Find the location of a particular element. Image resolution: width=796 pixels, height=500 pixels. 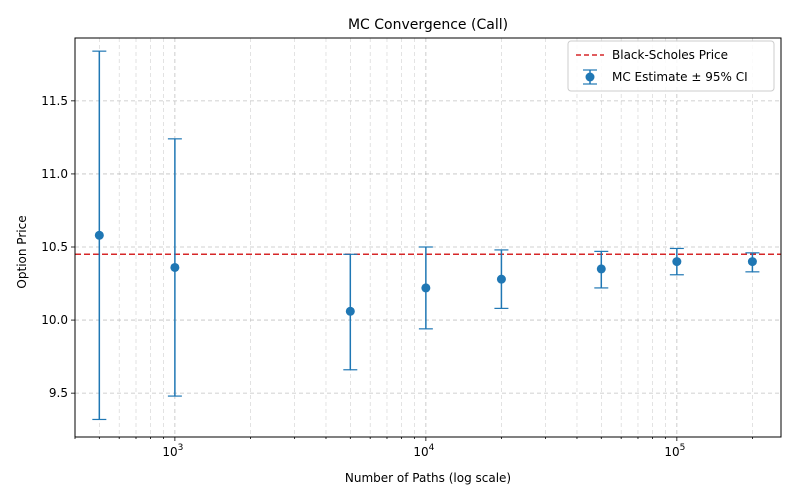

legend: Black-Scholes Price MC Estimate ± 95% CI is located at coordinates (671, 66).